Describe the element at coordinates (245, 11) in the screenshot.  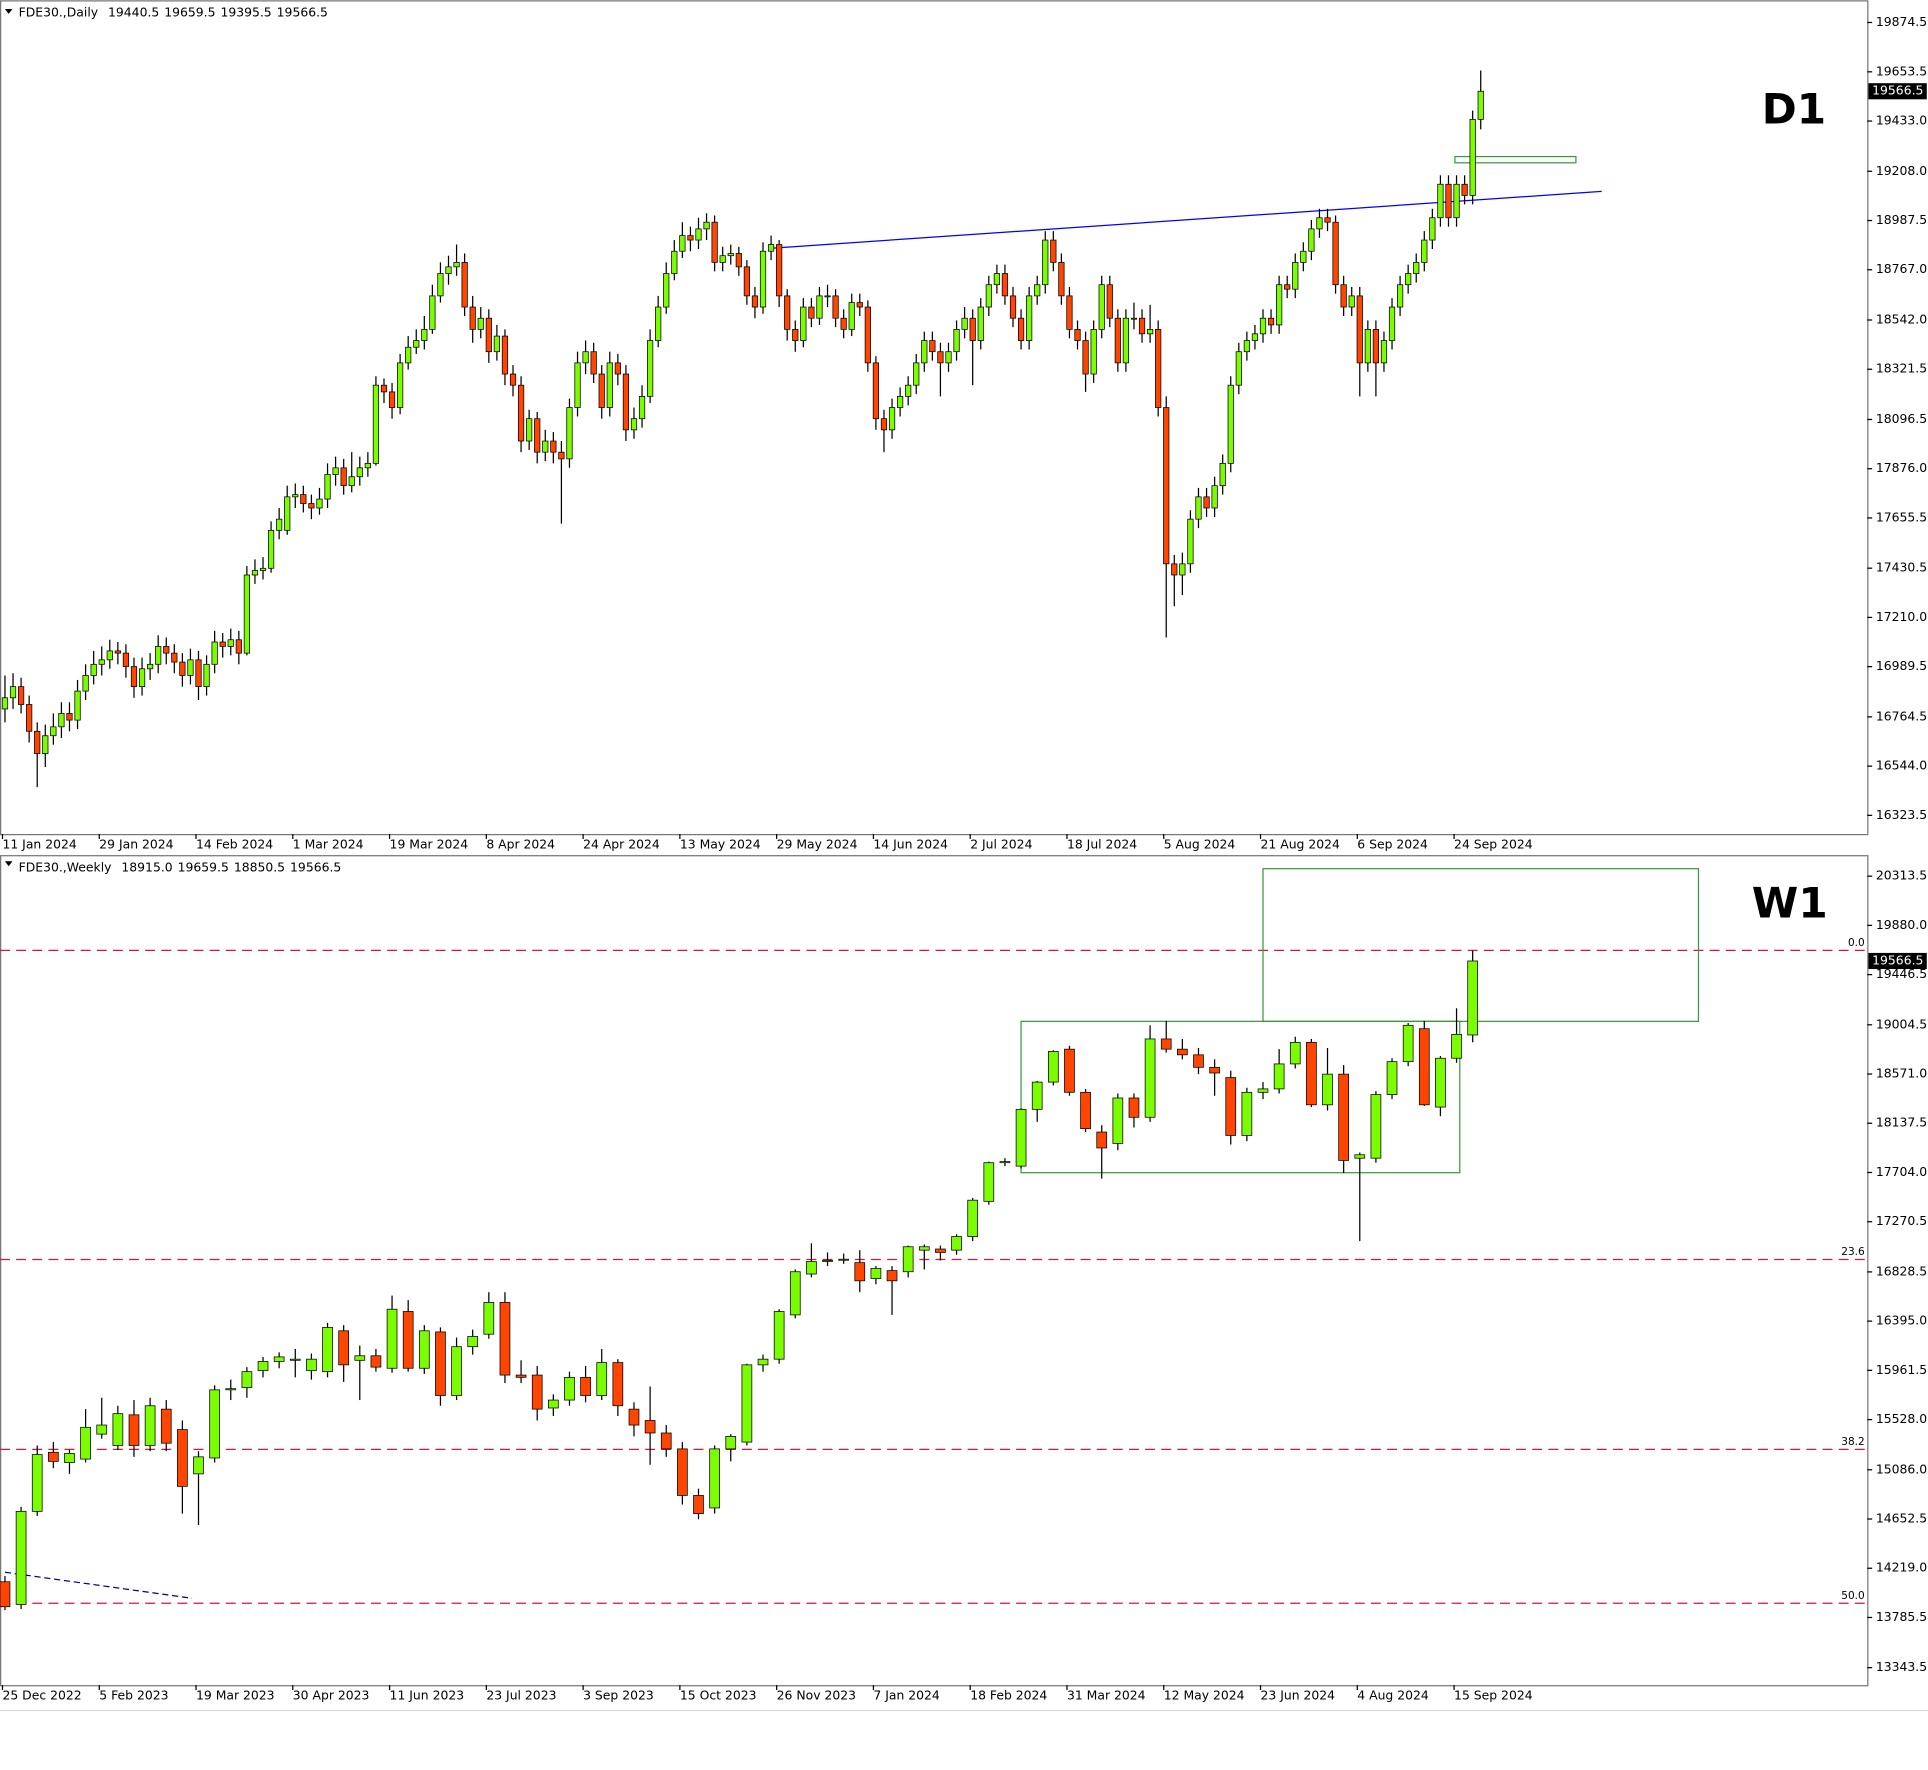
I see `ohlc-label: 19395.5` at that location.